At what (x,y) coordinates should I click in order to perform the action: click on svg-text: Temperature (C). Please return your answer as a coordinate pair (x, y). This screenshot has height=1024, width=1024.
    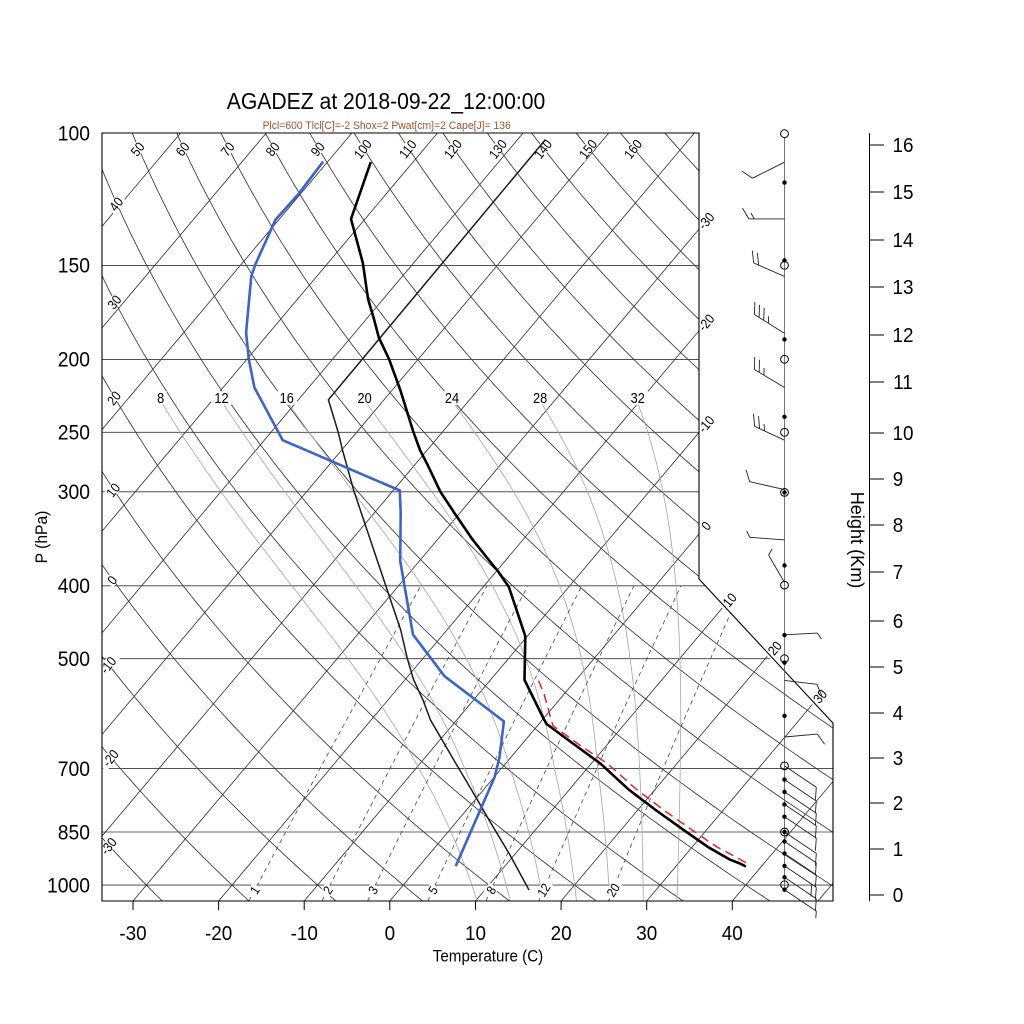
    Looking at the image, I should click on (488, 957).